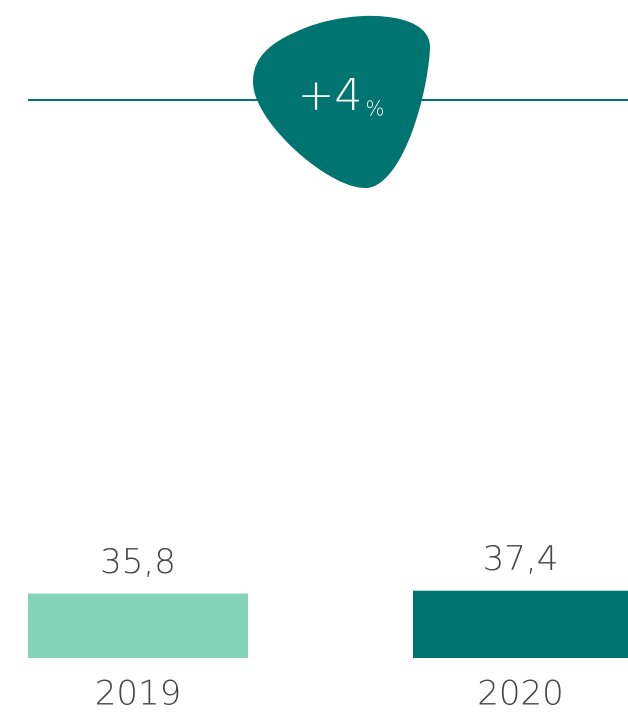 The width and height of the screenshot is (628, 712). Describe the element at coordinates (520, 693) in the screenshot. I see `category-label: 2020` at that location.